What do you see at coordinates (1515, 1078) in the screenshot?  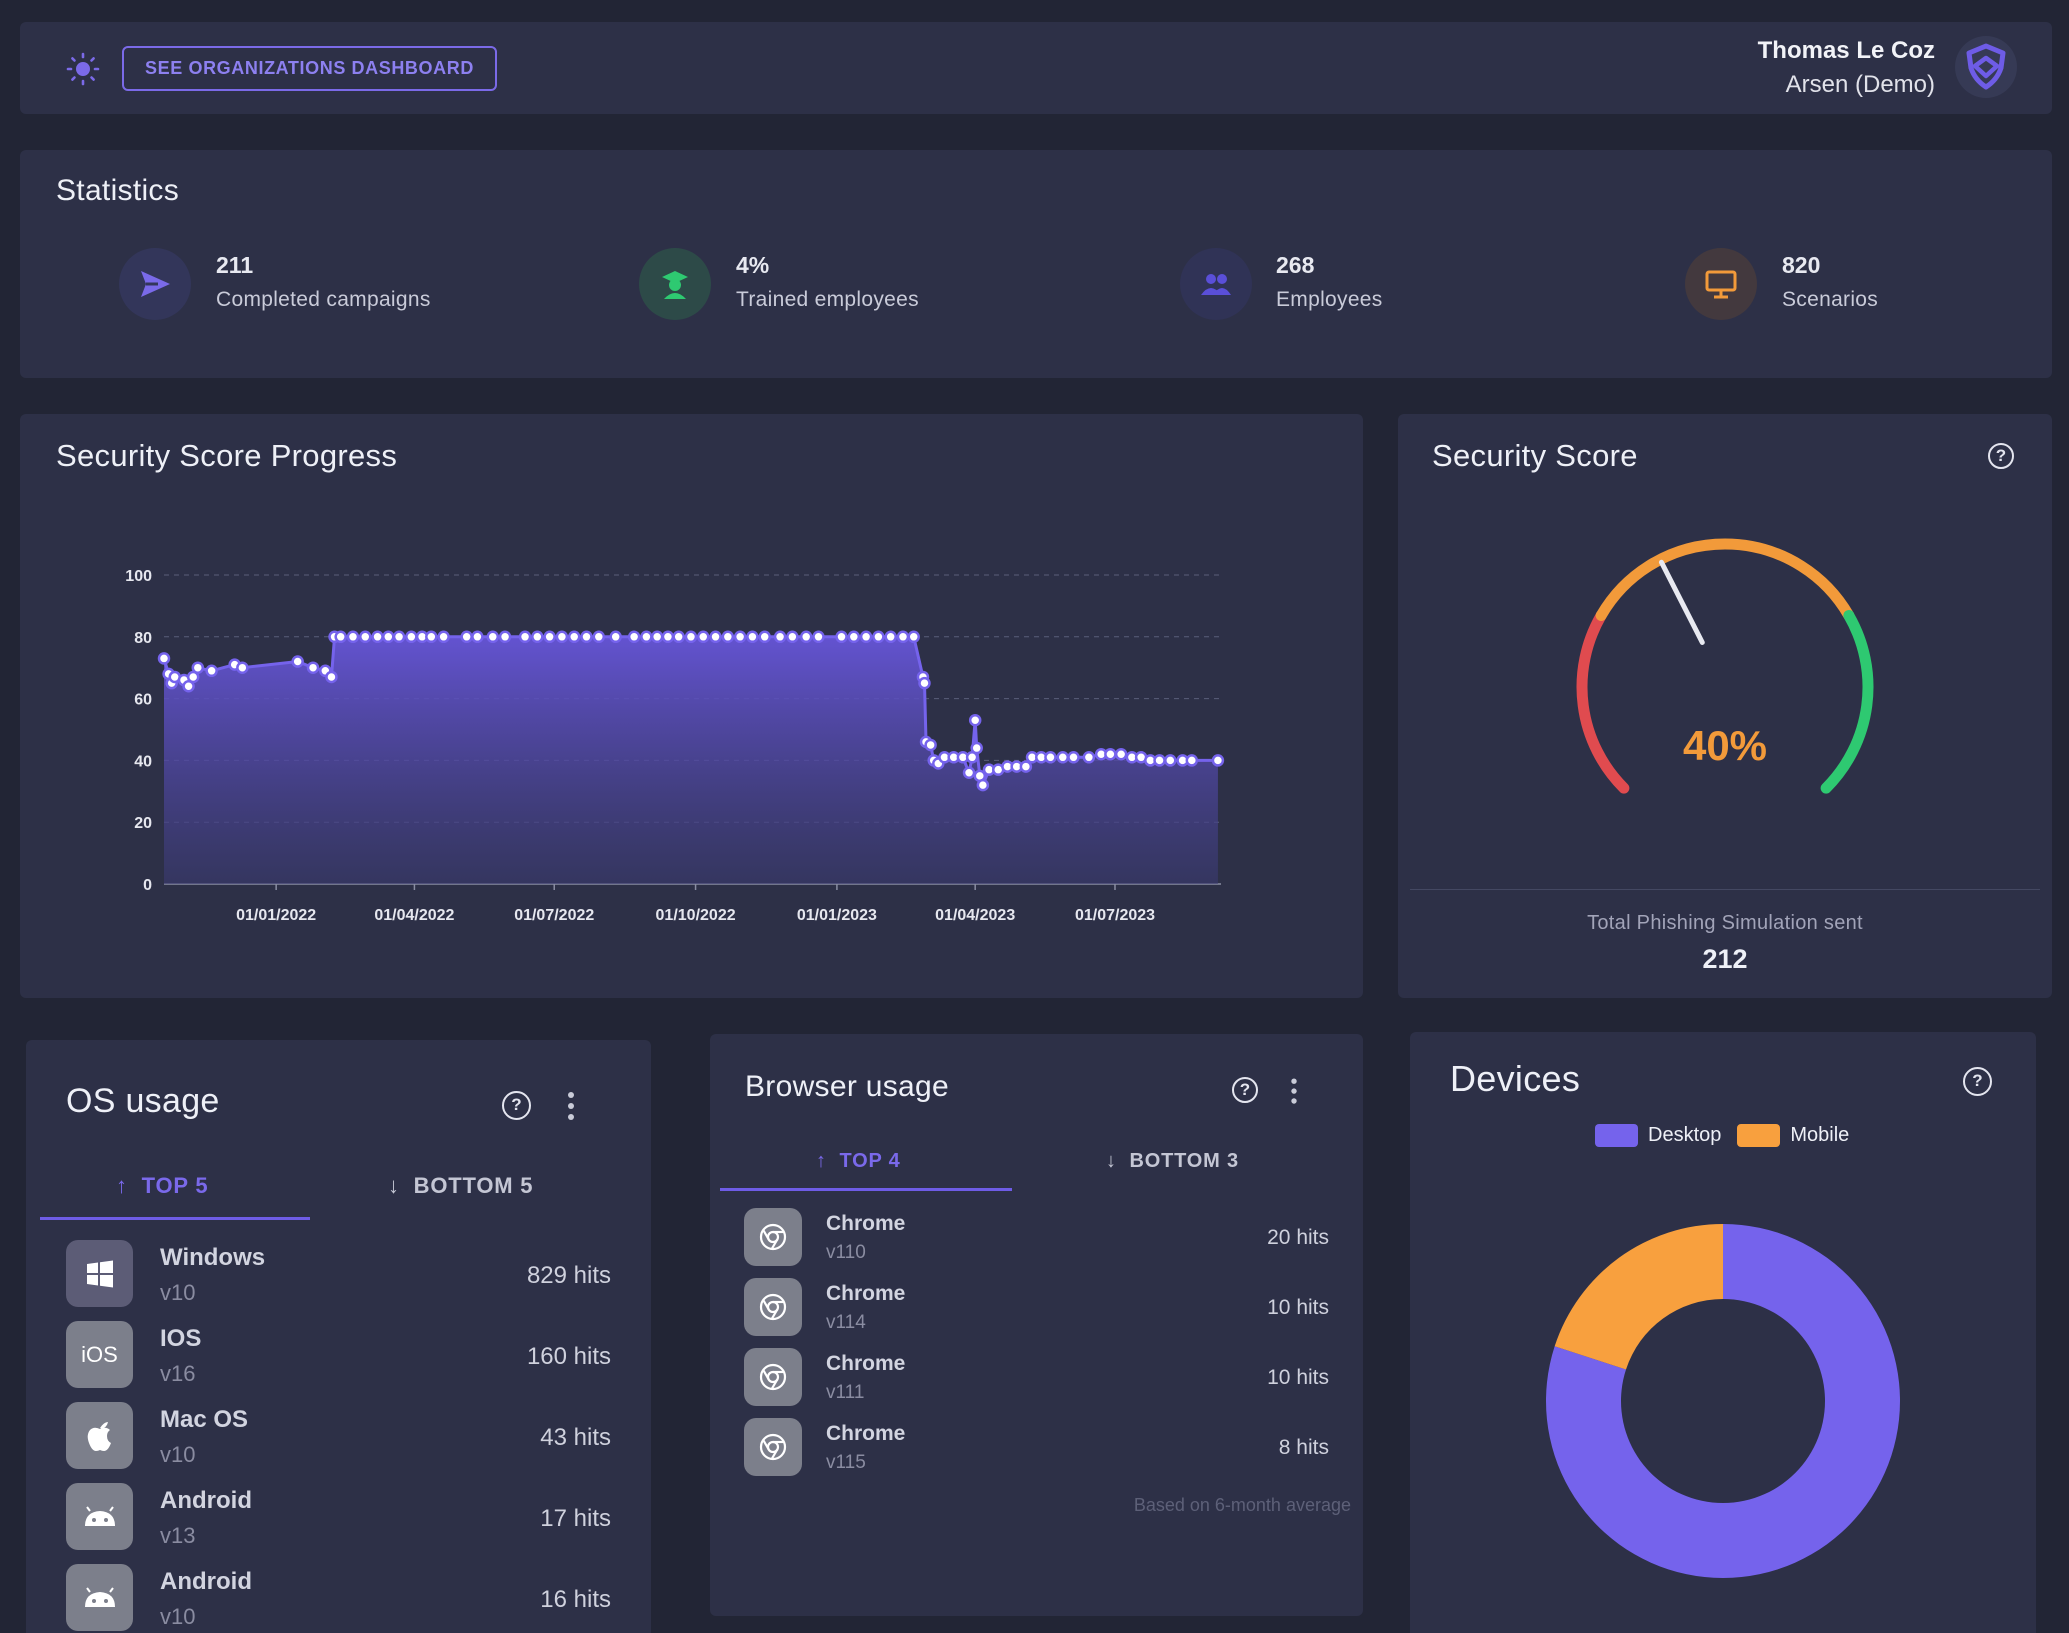 I see `devices-title: Devices` at bounding box center [1515, 1078].